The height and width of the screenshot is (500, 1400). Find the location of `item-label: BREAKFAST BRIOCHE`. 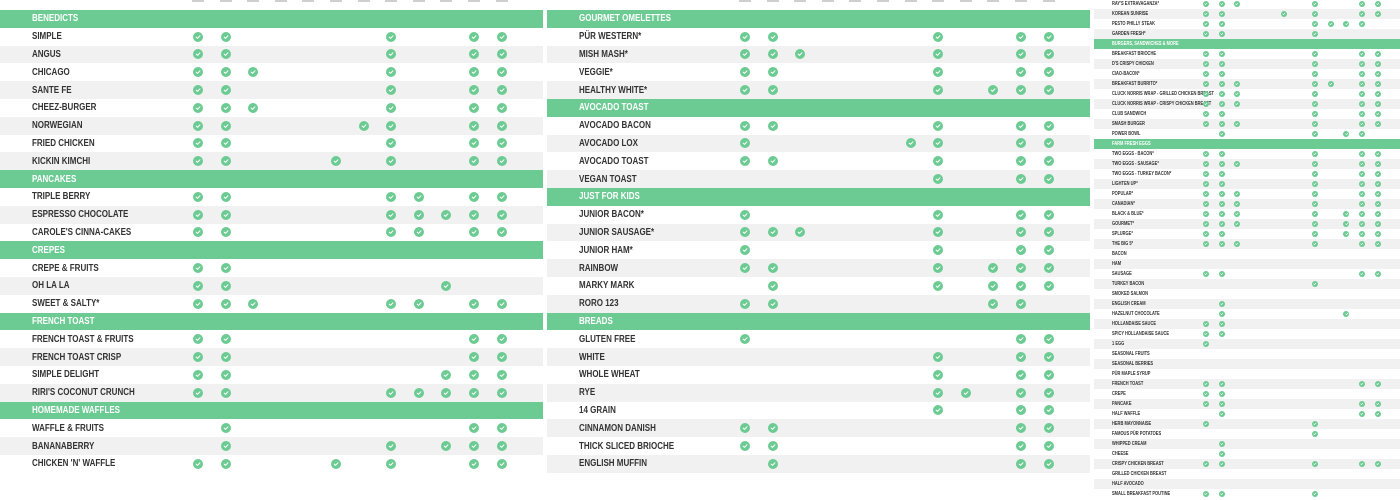

item-label: BREAKFAST BRIOCHE is located at coordinates (1134, 54).